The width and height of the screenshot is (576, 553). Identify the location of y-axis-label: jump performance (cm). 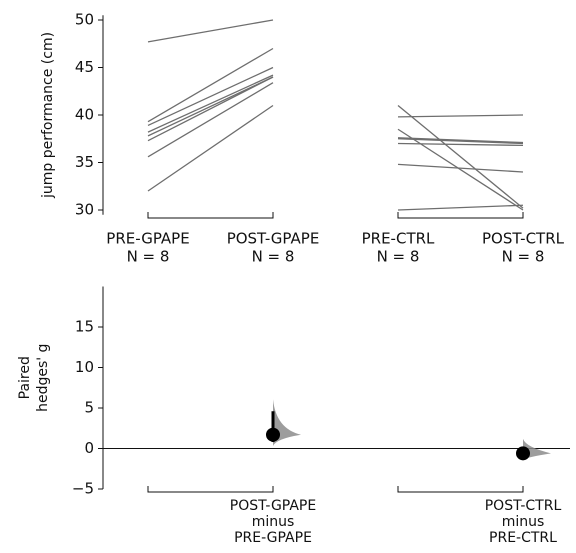
(48, 115).